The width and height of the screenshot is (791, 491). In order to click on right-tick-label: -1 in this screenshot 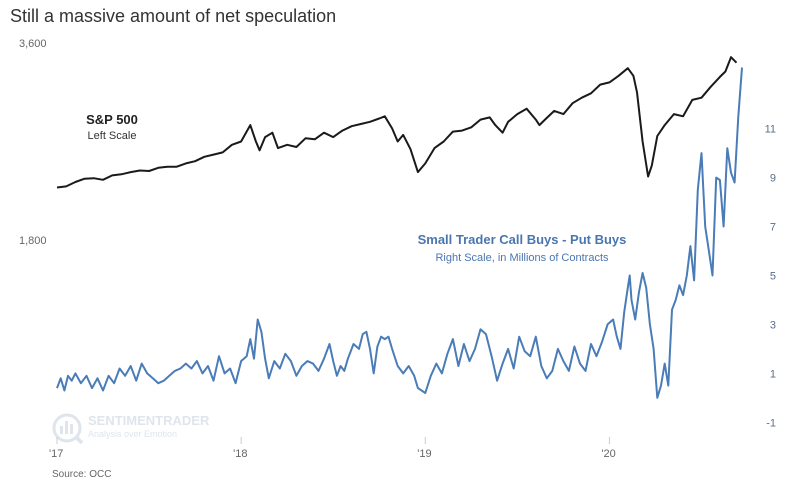, I will do `click(771, 423)`.